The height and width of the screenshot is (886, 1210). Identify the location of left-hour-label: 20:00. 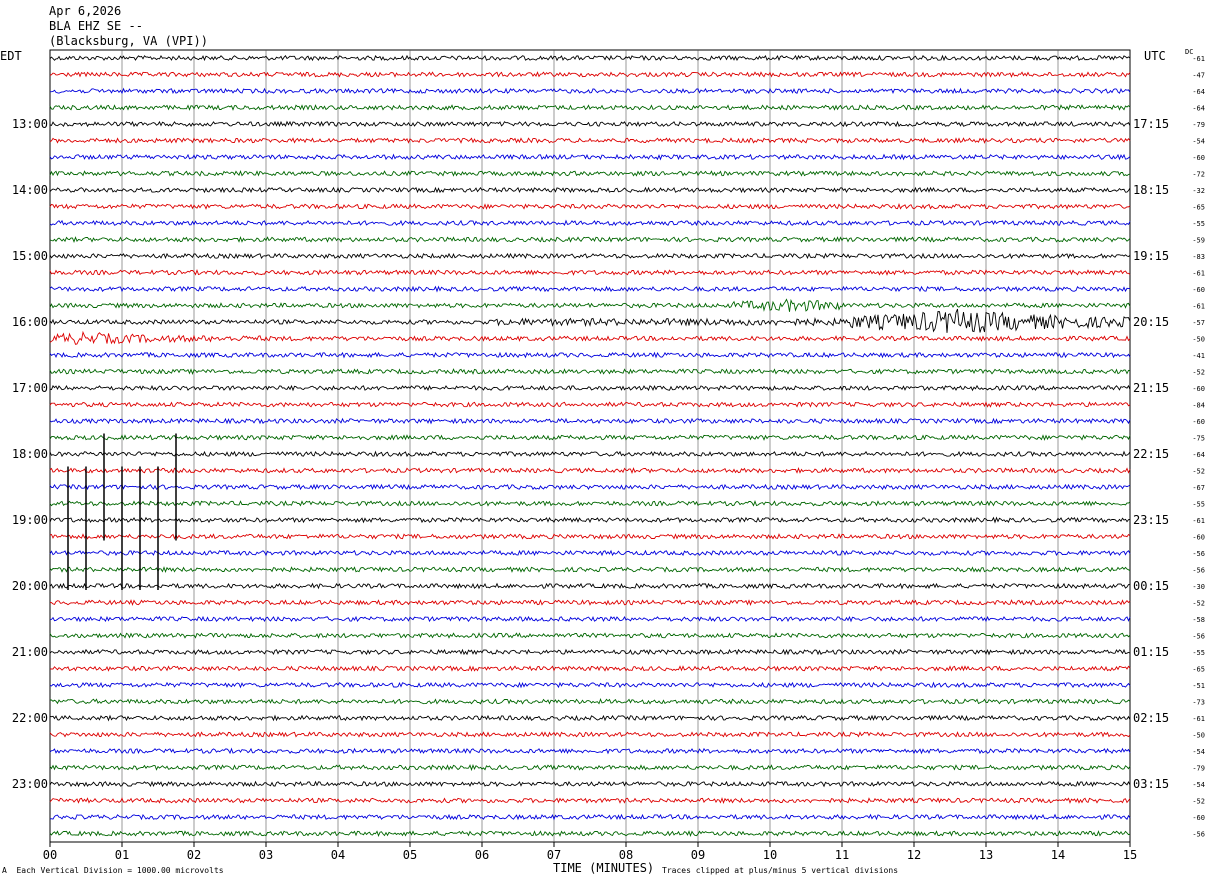
(30, 586).